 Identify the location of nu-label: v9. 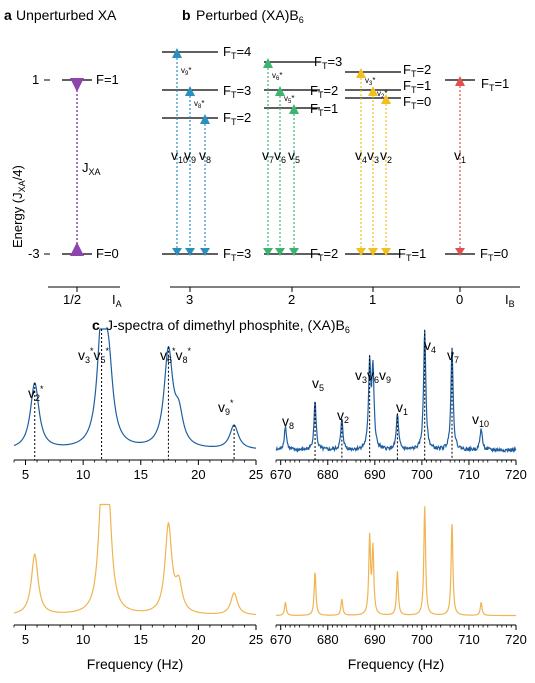
(190, 156).